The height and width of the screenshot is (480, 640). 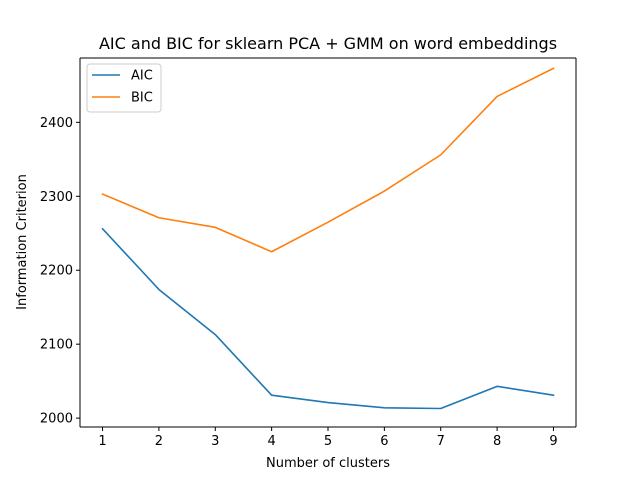 I want to click on x-tick-label: 4, so click(x=271, y=441).